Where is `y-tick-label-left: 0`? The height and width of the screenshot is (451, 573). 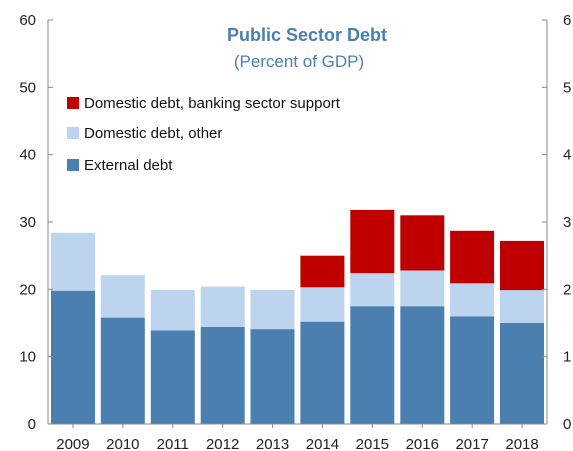
y-tick-label-left: 0 is located at coordinates (32, 424).